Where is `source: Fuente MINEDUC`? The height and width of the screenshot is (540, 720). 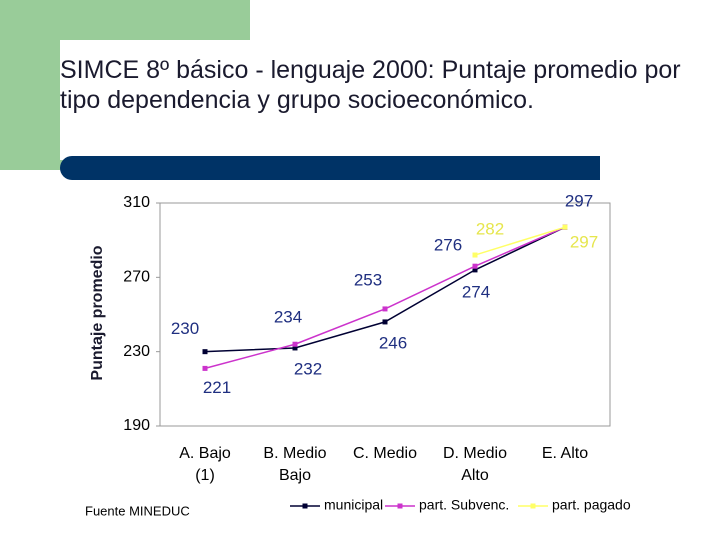 source: Fuente MINEDUC is located at coordinates (137, 510).